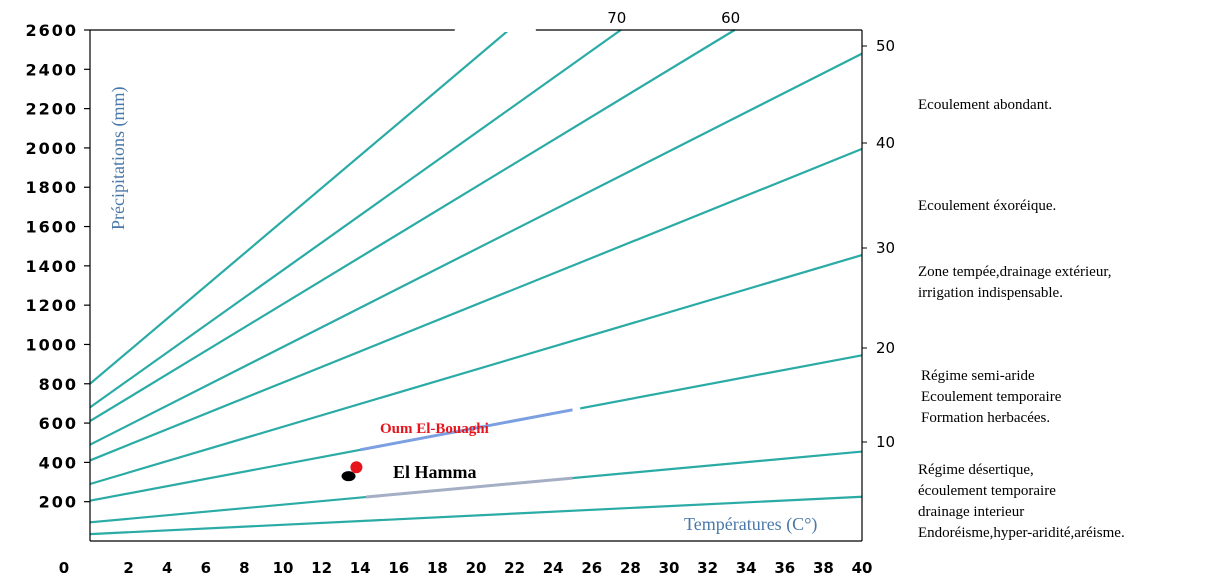 This screenshot has width=1228, height=582. What do you see at coordinates (51, 266) in the screenshot?
I see `y-tick-label: 1400` at bounding box center [51, 266].